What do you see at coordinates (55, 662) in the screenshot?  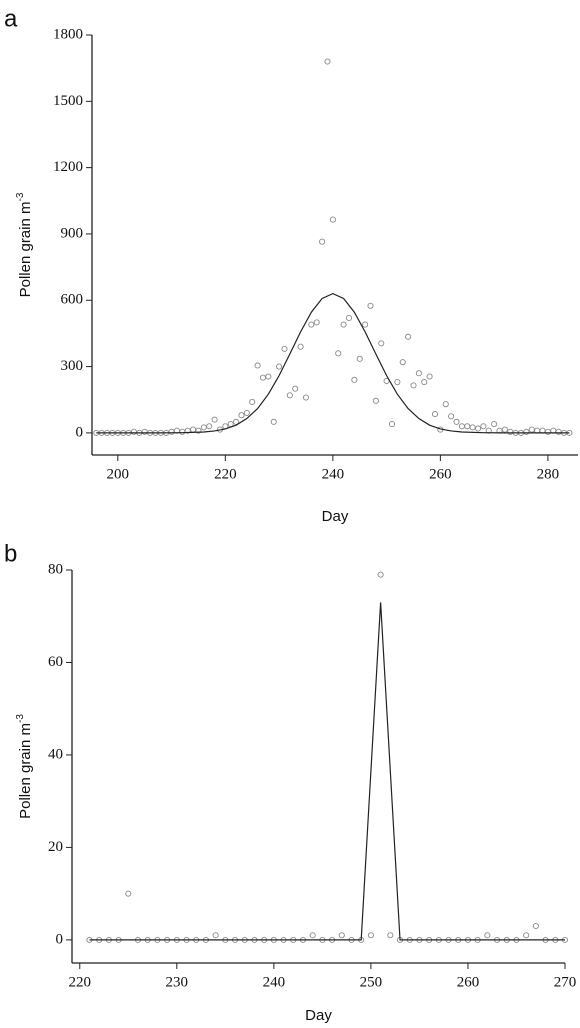 I see `y-tick-label: 60` at bounding box center [55, 662].